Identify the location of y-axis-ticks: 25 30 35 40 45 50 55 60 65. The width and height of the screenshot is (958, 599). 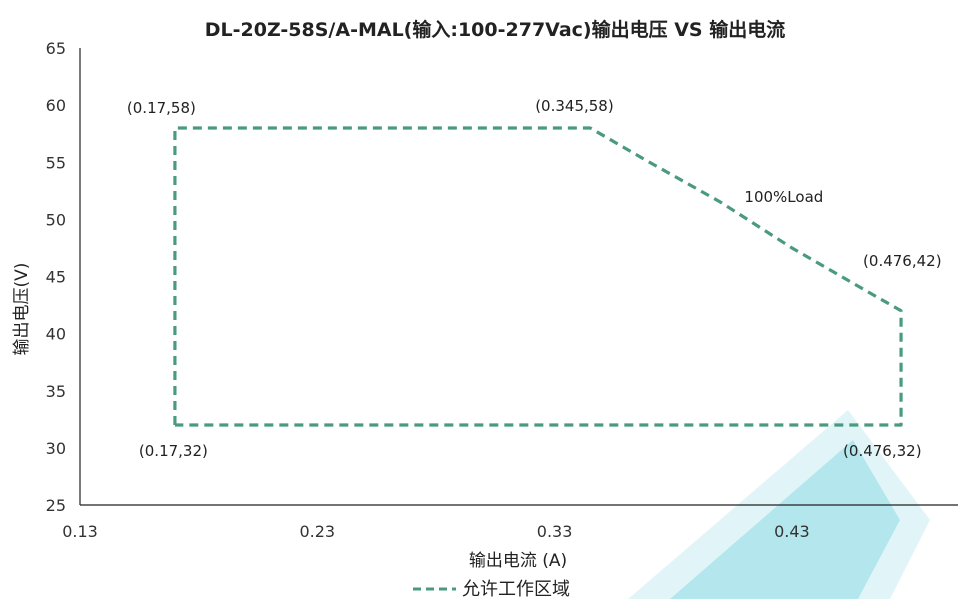
(56, 277).